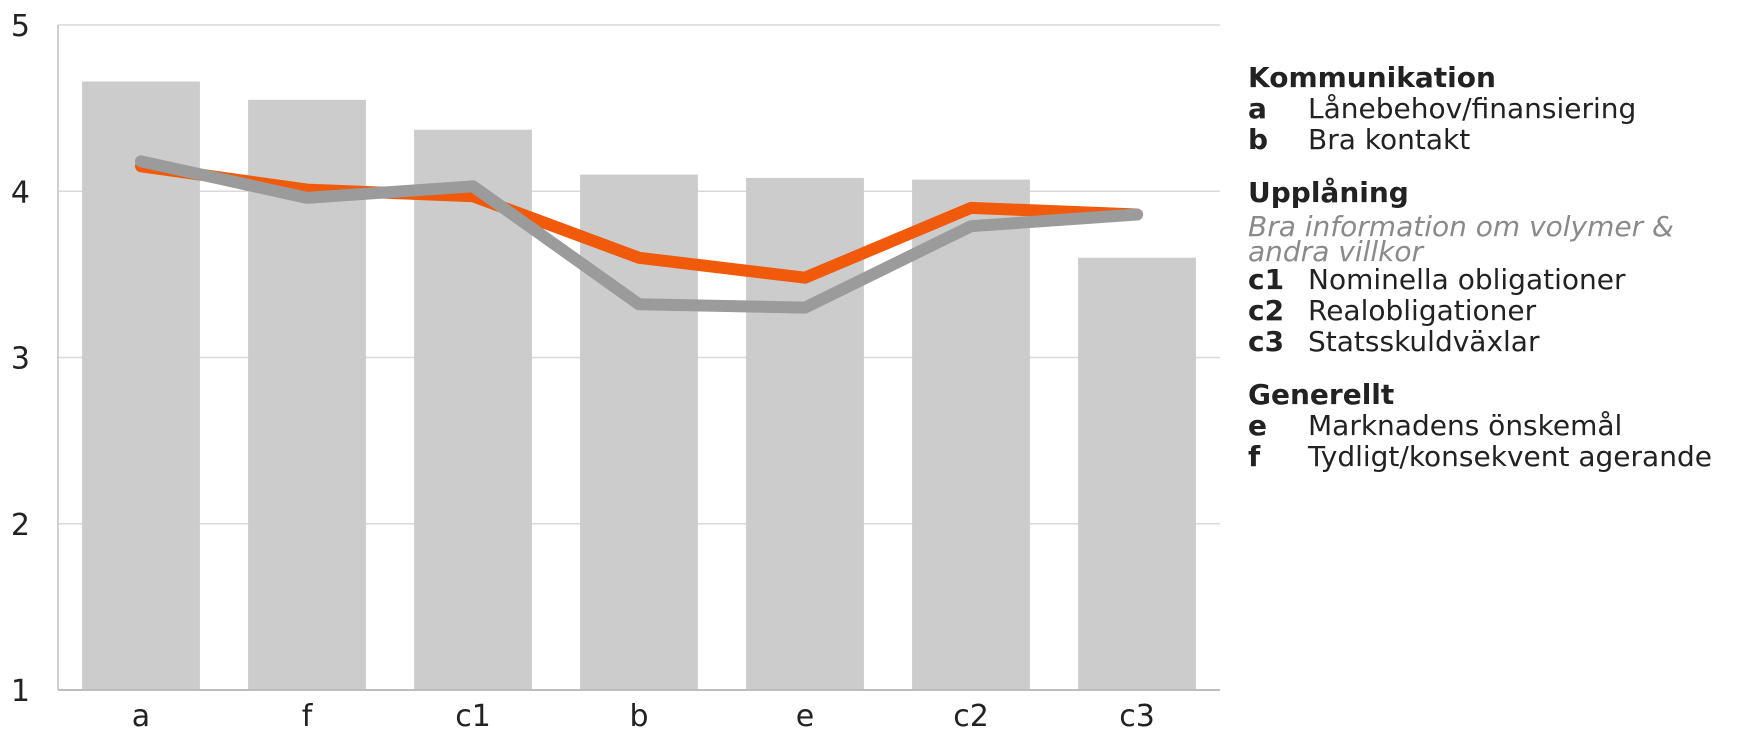  What do you see at coordinates (20, 26) in the screenshot?
I see `y-tick-label: 5` at bounding box center [20, 26].